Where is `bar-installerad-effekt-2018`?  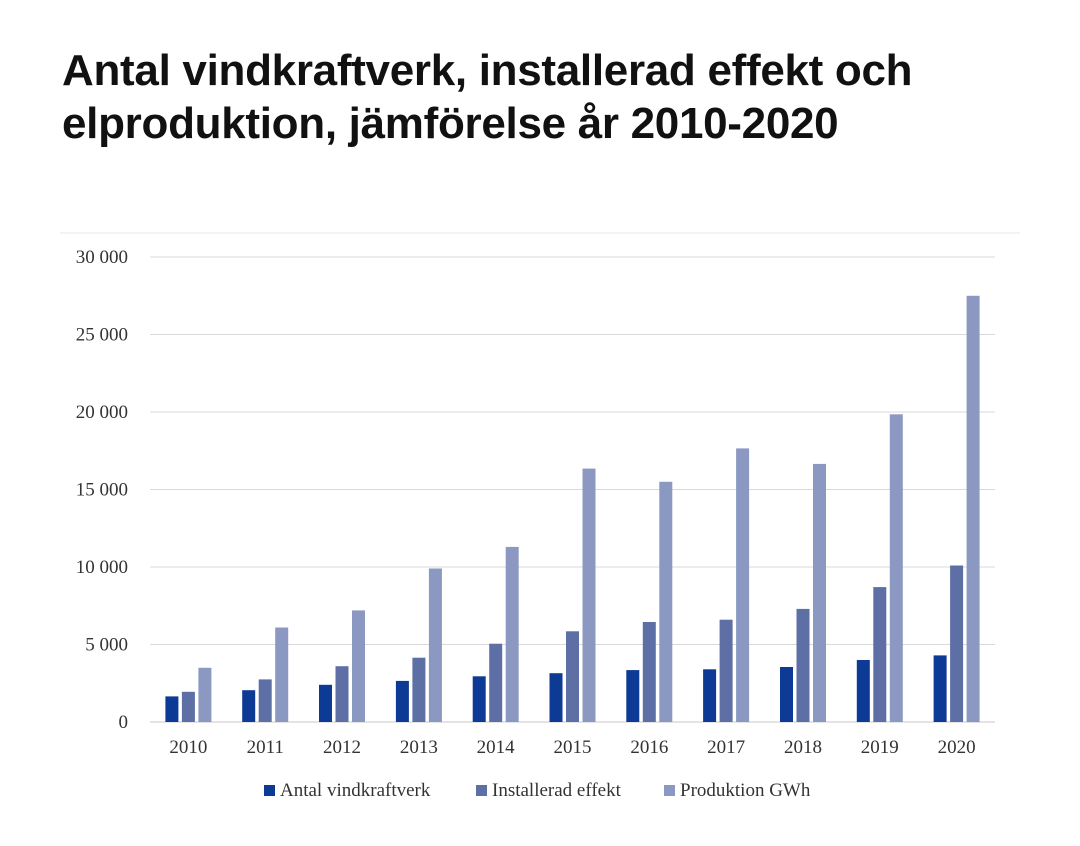
bar-installerad-effekt-2018 is located at coordinates (803, 665).